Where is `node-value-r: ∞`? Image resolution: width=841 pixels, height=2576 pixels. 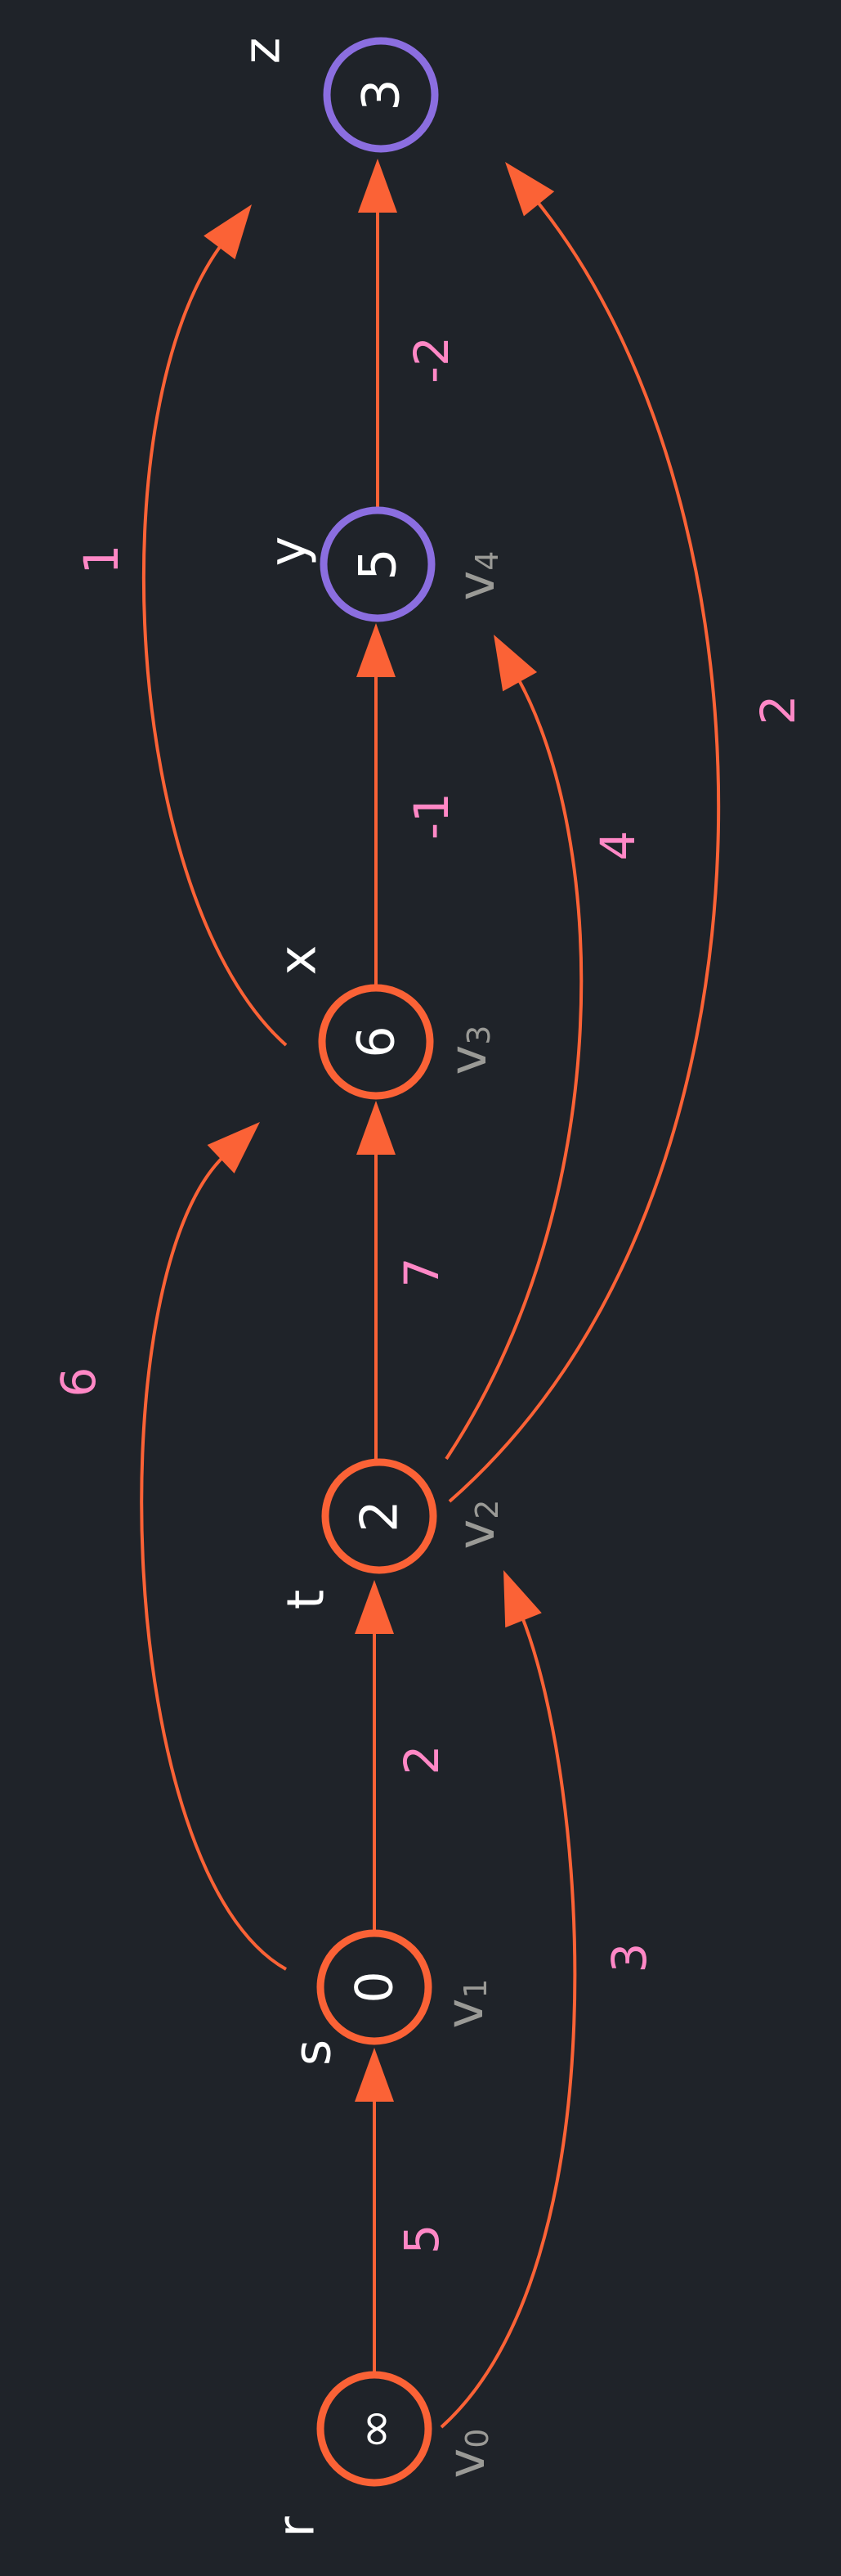
node-value-r: ∞ is located at coordinates (375, 2429).